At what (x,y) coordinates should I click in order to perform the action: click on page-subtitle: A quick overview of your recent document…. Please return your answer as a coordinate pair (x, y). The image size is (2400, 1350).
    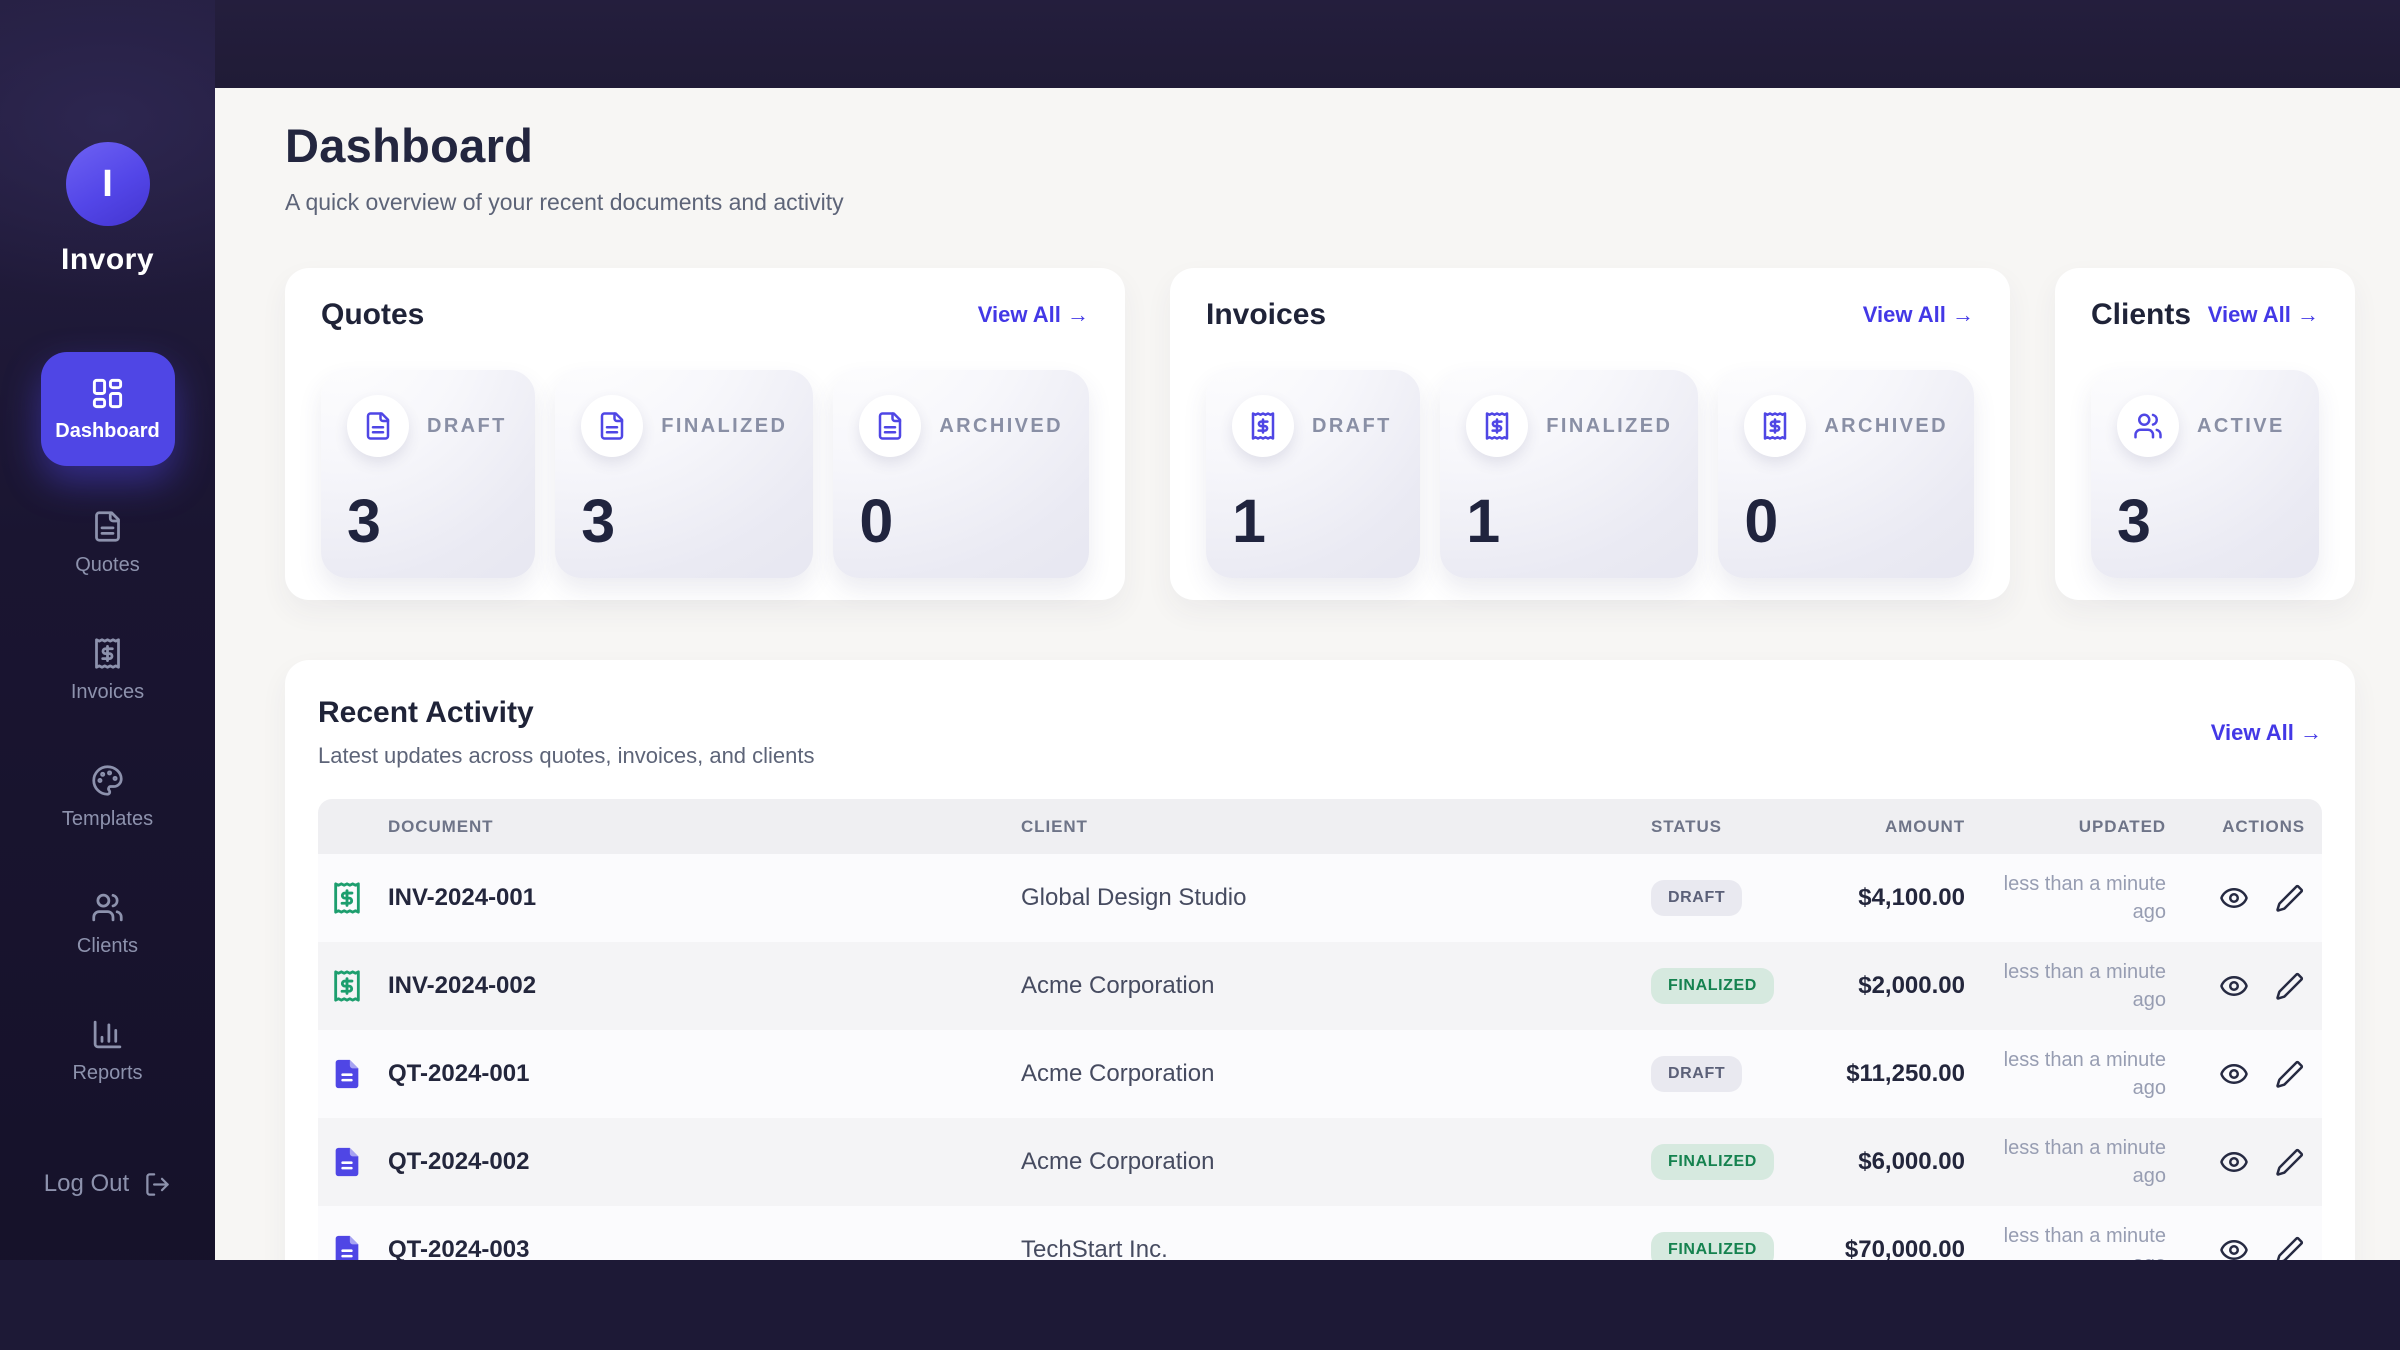
    Looking at the image, I should click on (564, 202).